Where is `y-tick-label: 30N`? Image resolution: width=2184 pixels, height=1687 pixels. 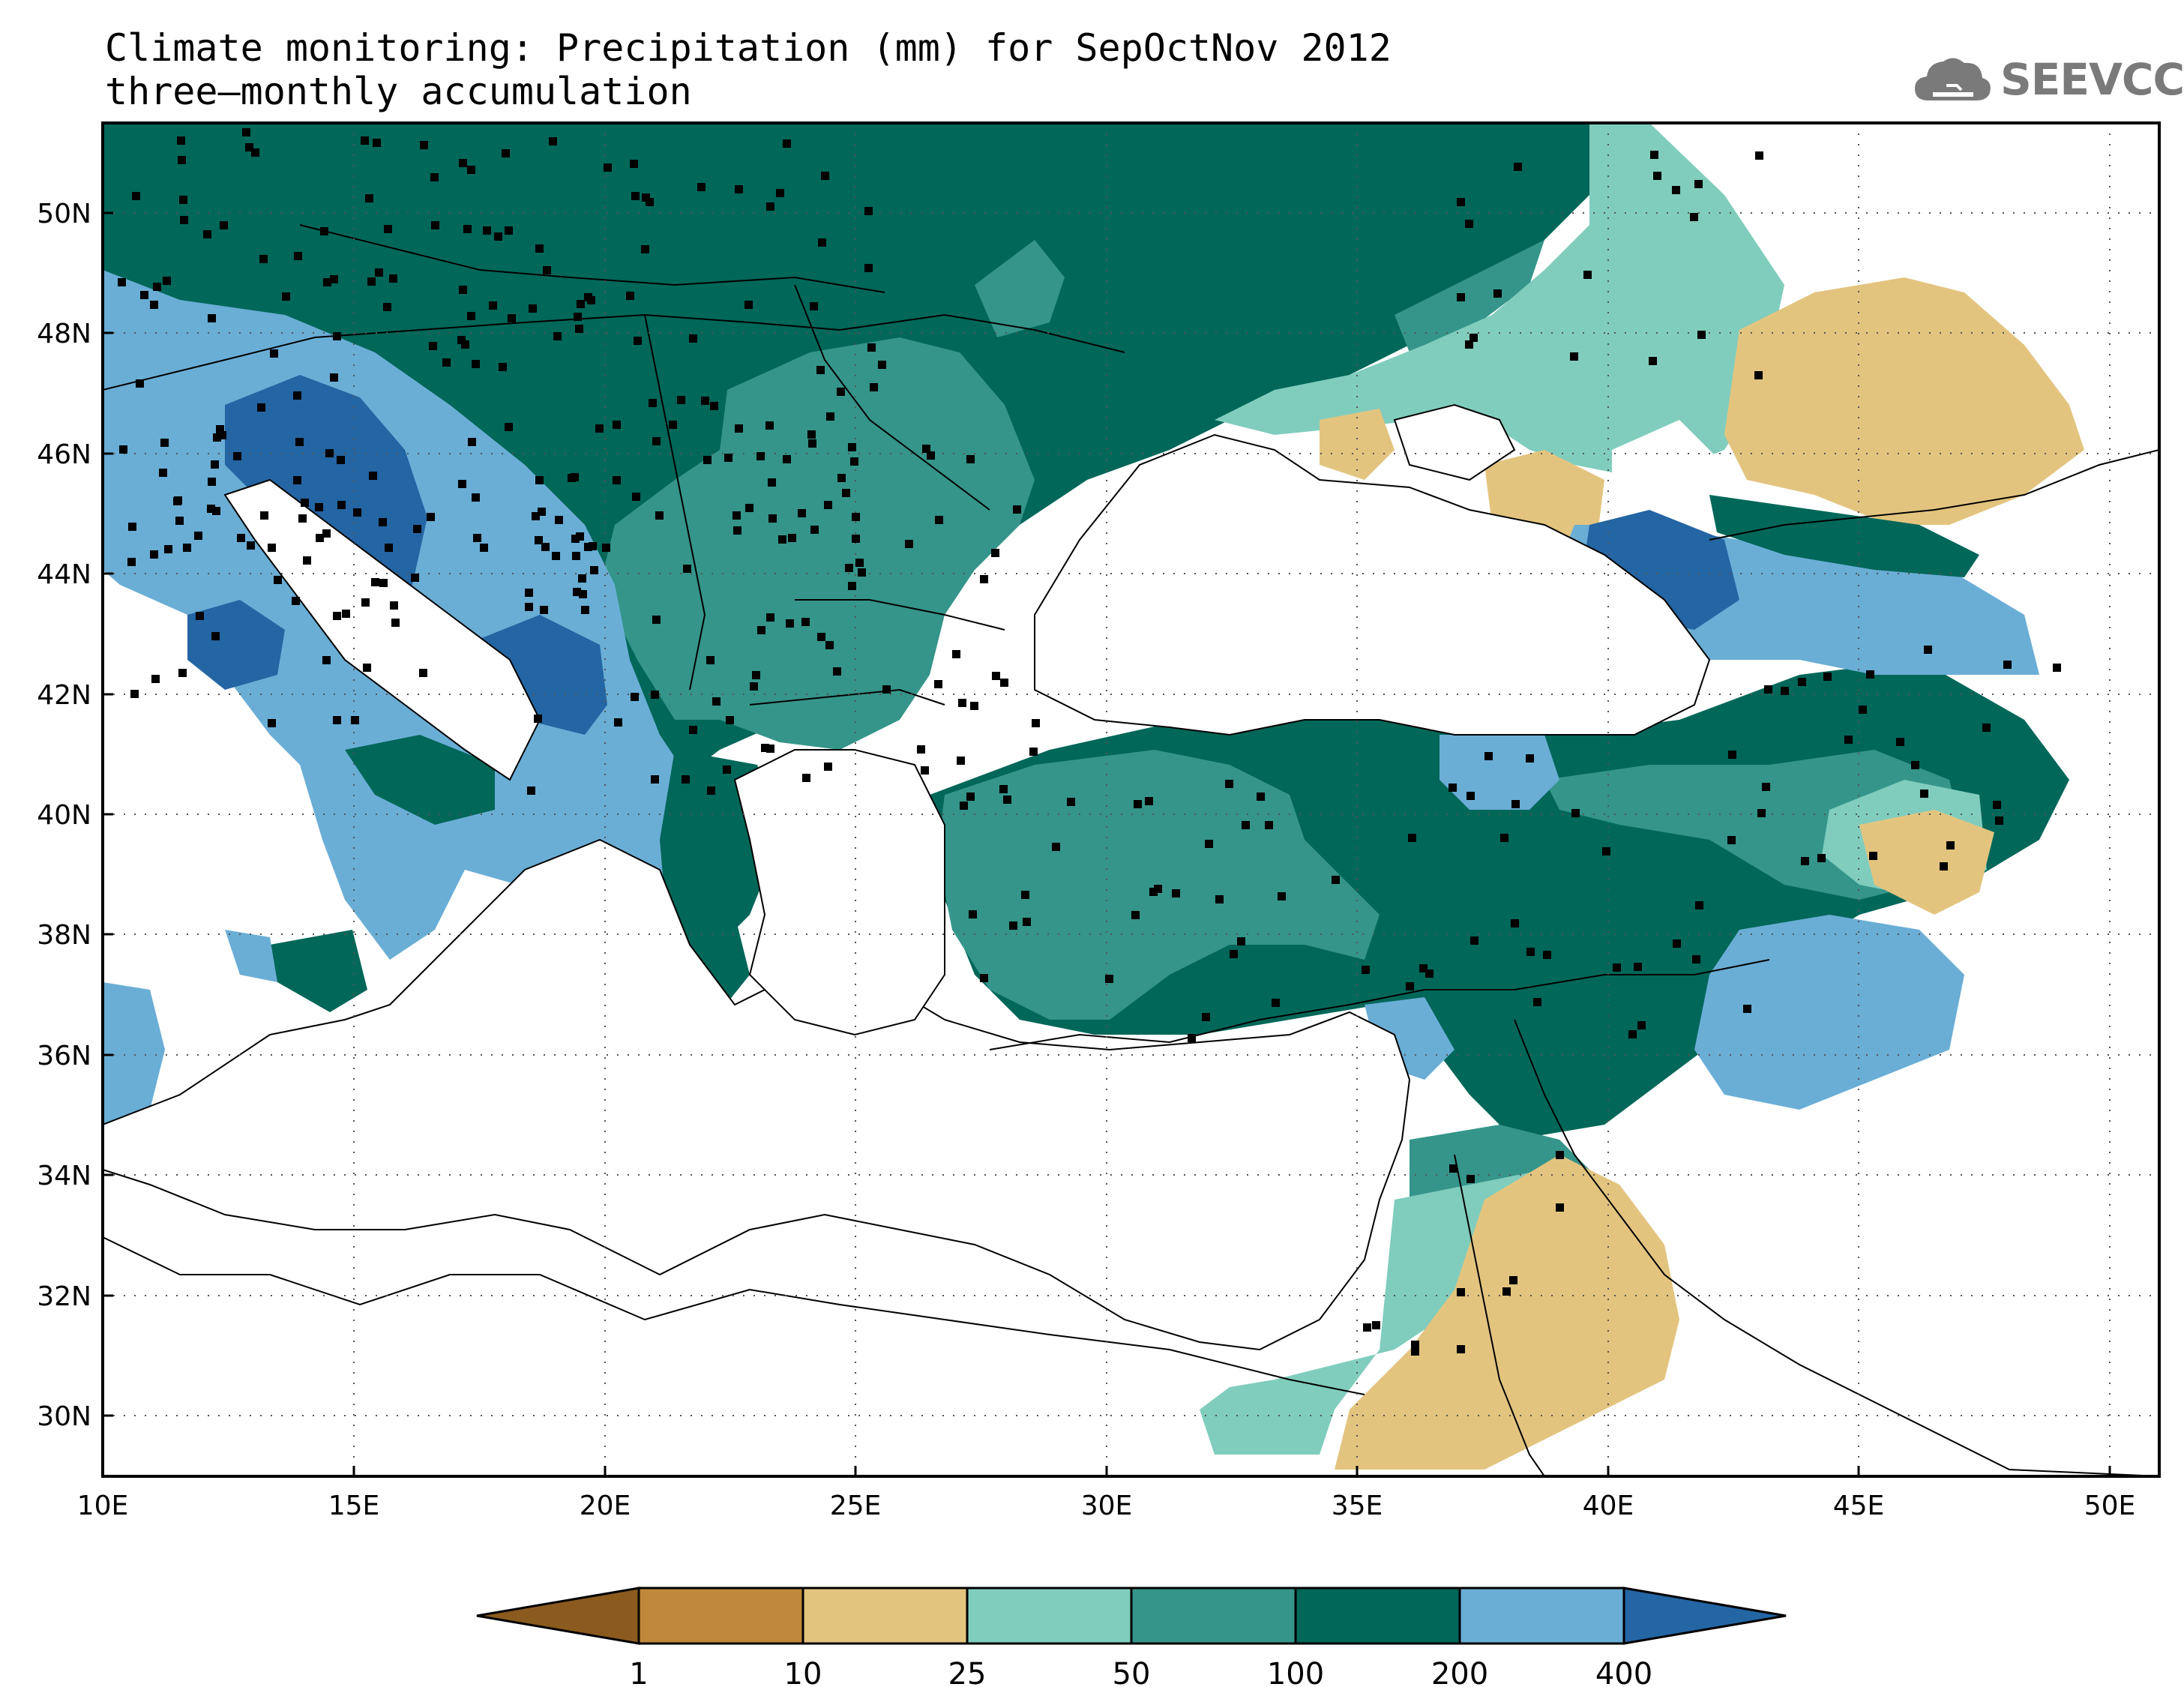 y-tick-label: 30N is located at coordinates (64, 1416).